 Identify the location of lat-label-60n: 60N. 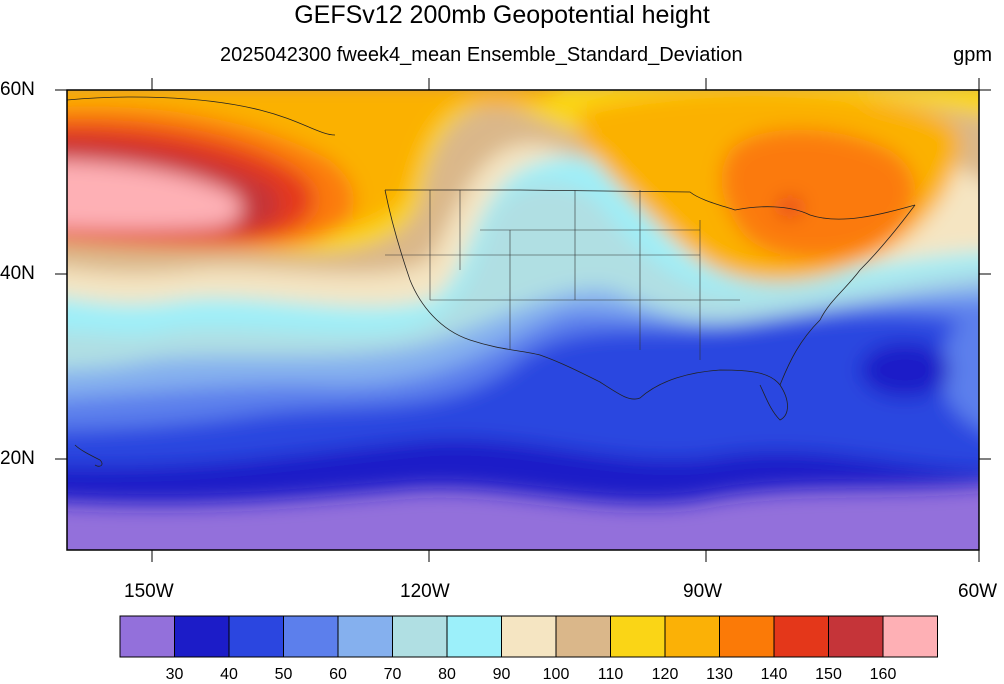
(17, 89).